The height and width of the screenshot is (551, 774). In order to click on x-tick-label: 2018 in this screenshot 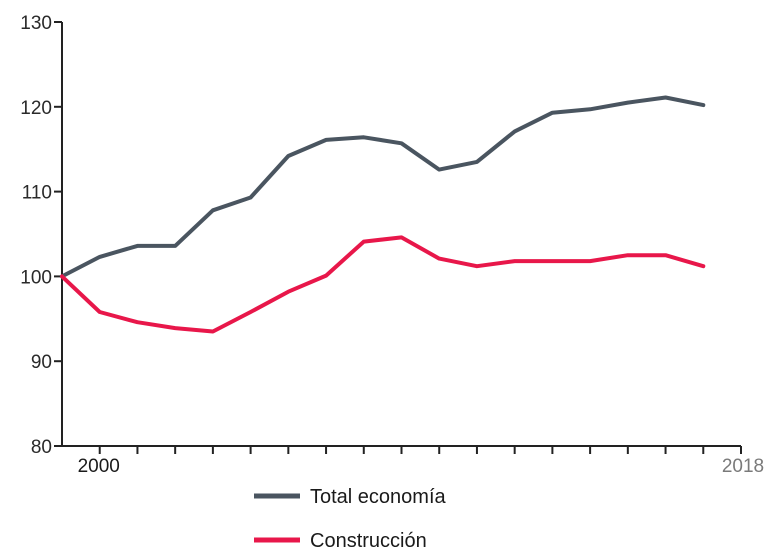, I will do `click(743, 466)`.